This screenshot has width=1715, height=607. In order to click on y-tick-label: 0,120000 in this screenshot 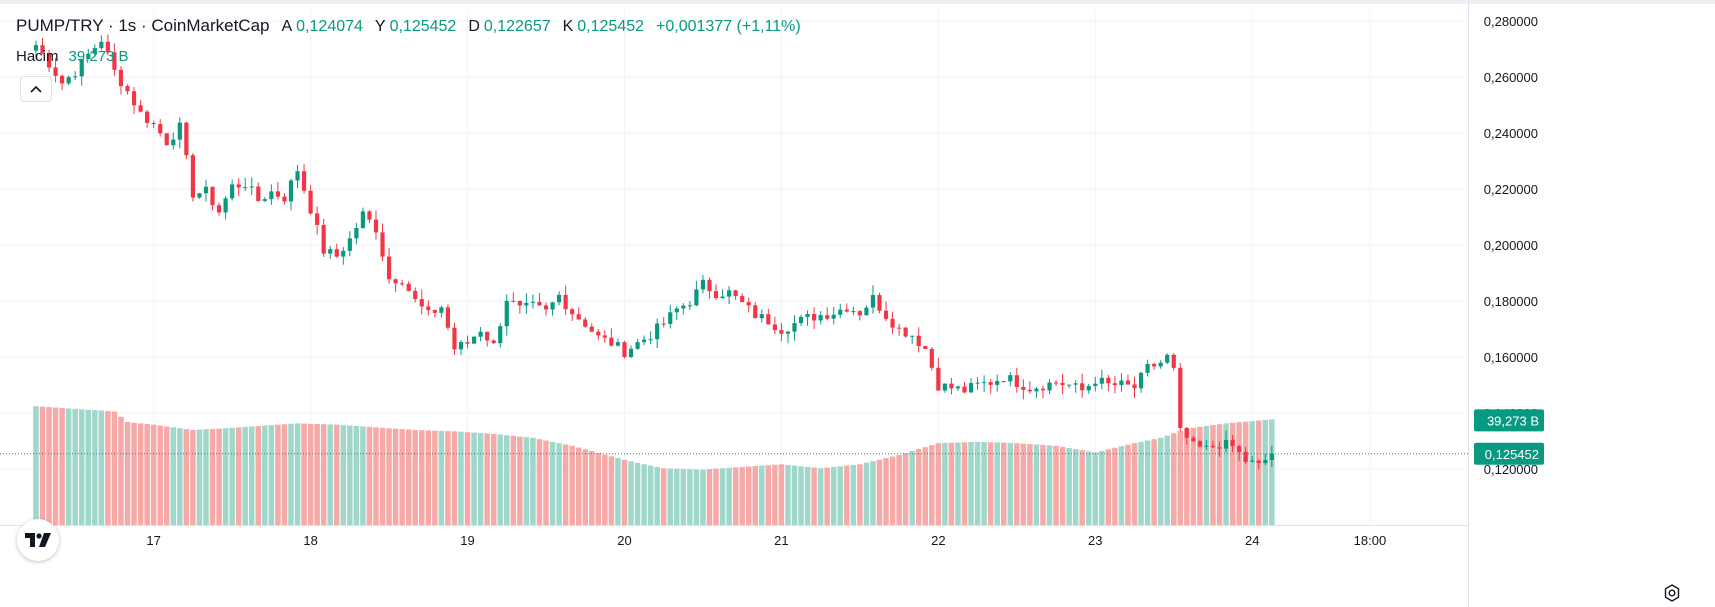, I will do `click(1511, 469)`.